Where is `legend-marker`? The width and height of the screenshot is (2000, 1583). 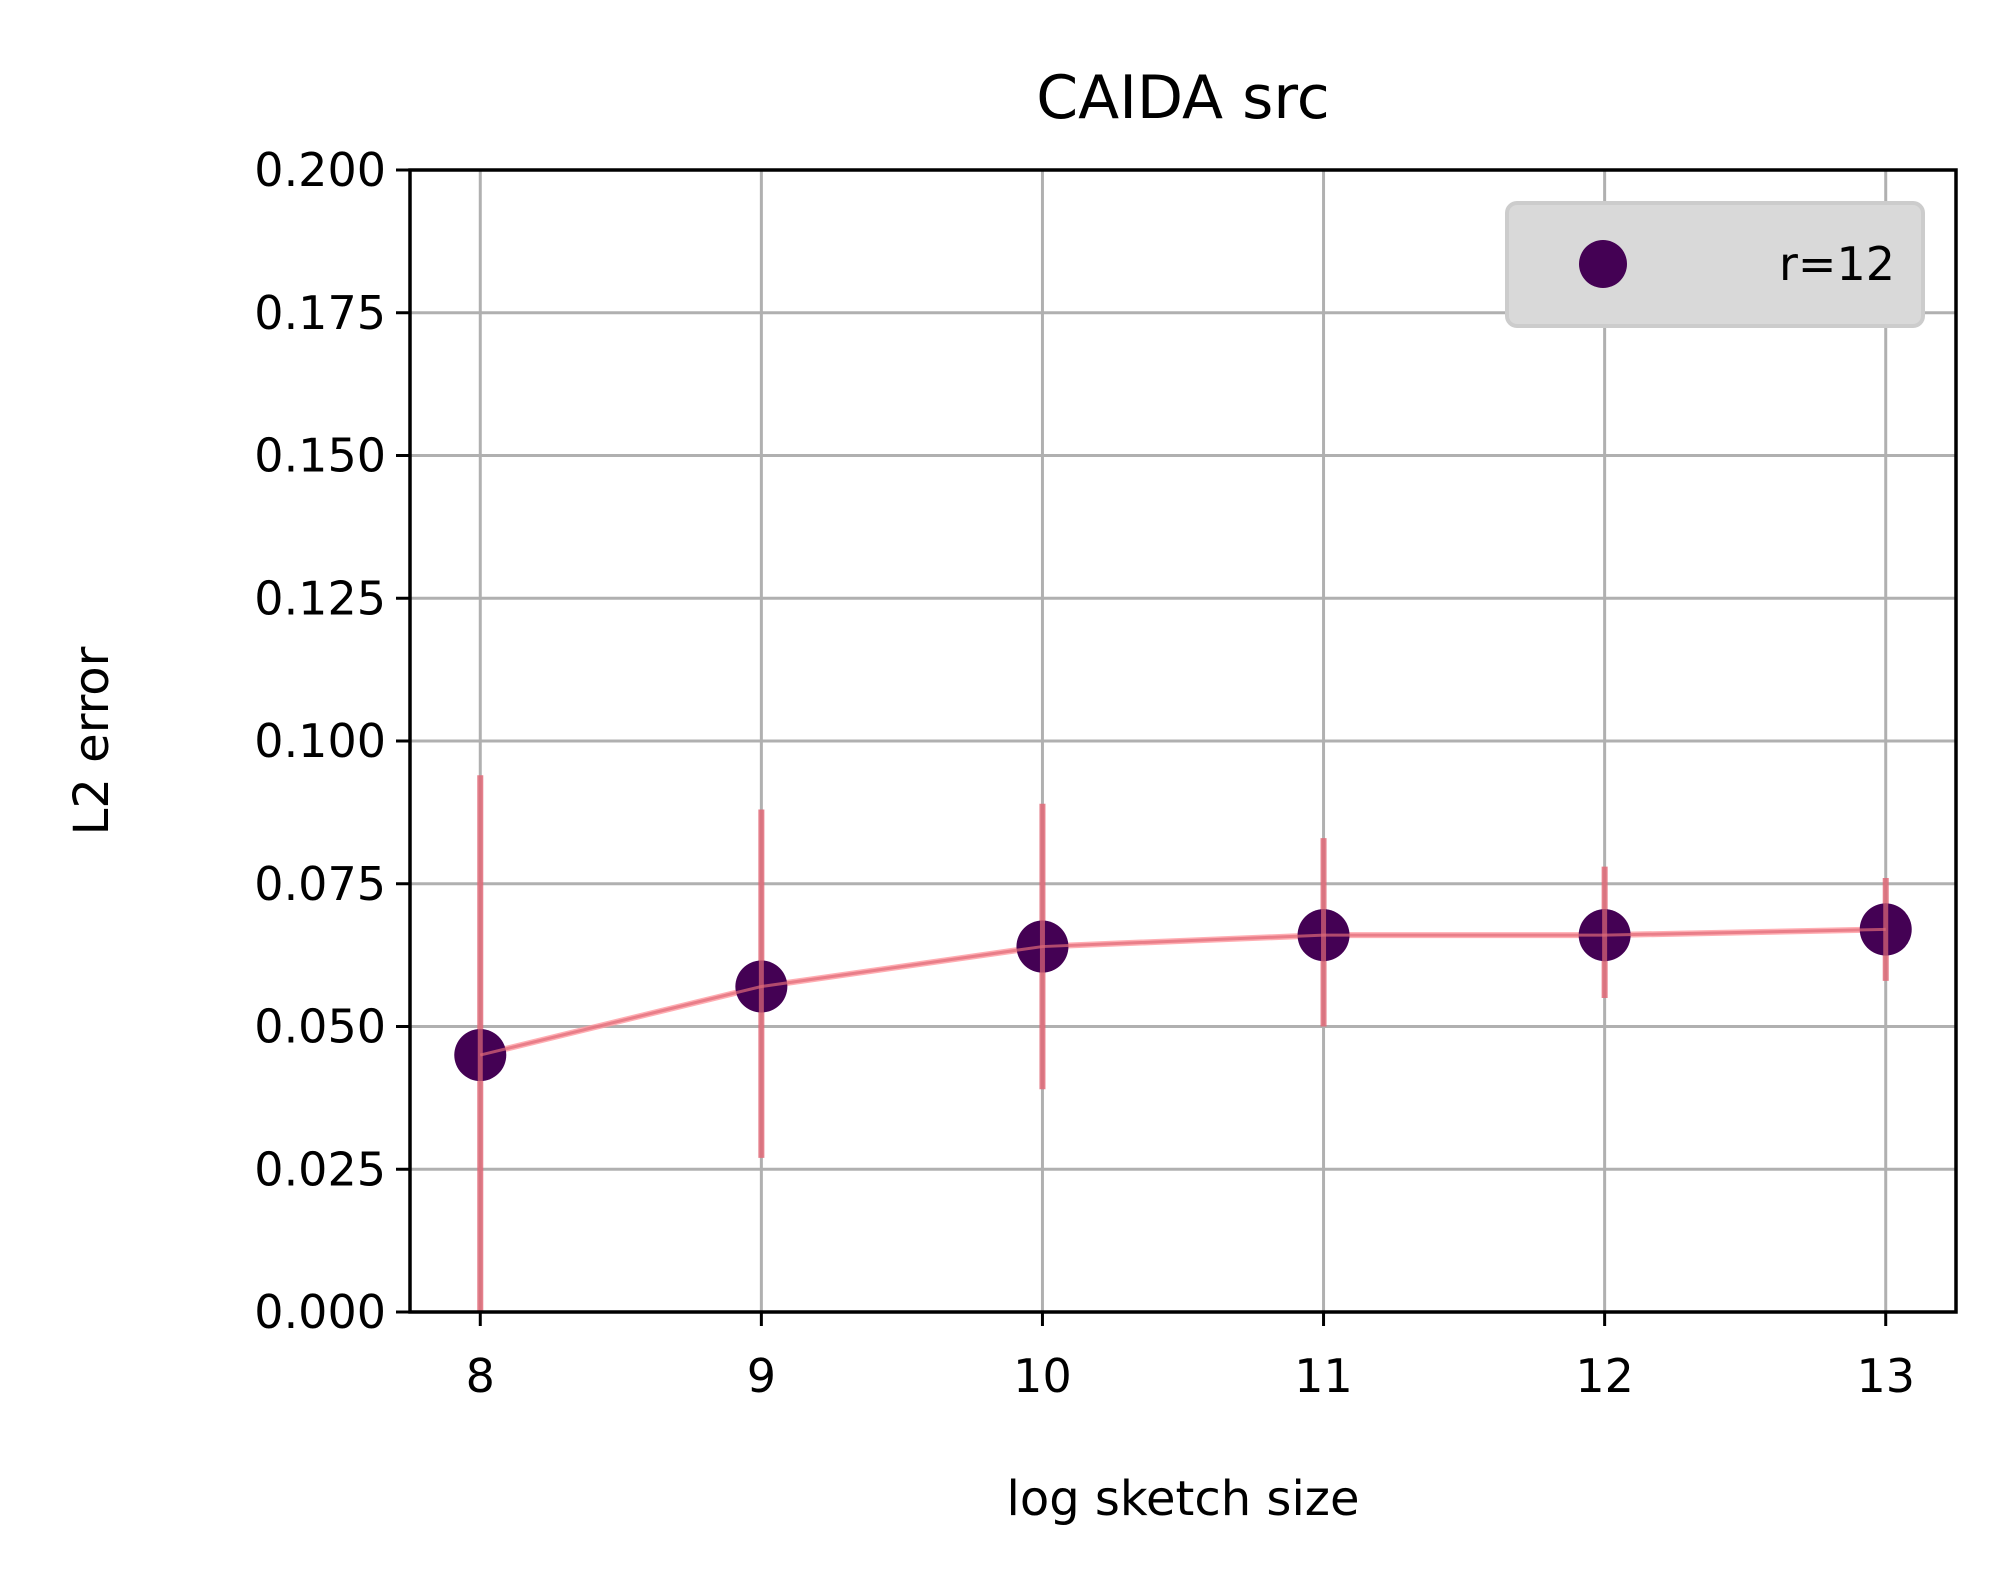
legend-marker is located at coordinates (1603, 264).